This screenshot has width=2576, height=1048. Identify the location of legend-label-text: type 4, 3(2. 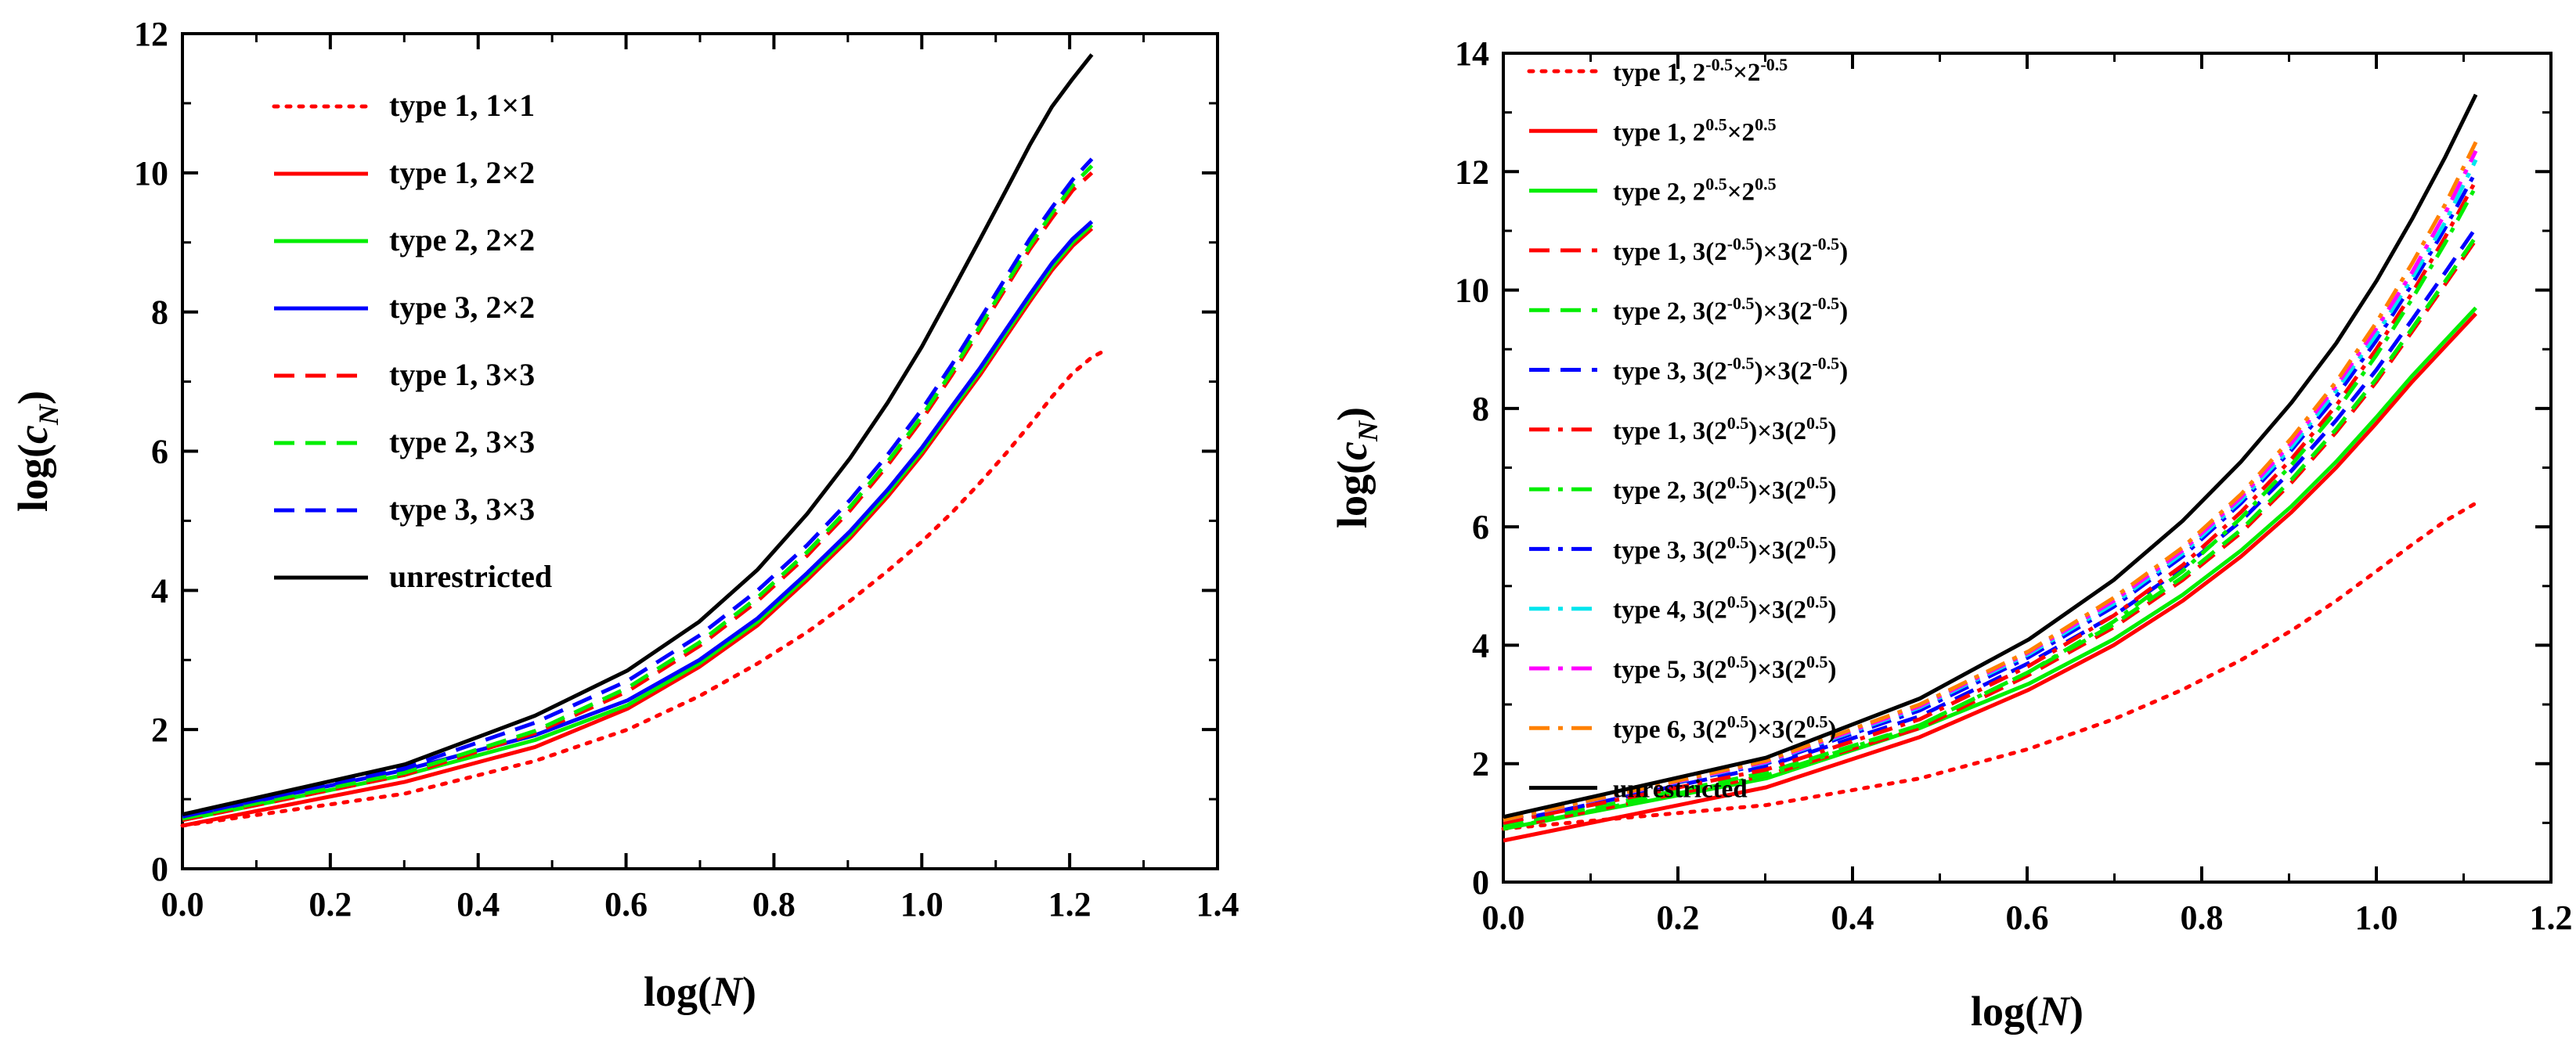
(1670, 610).